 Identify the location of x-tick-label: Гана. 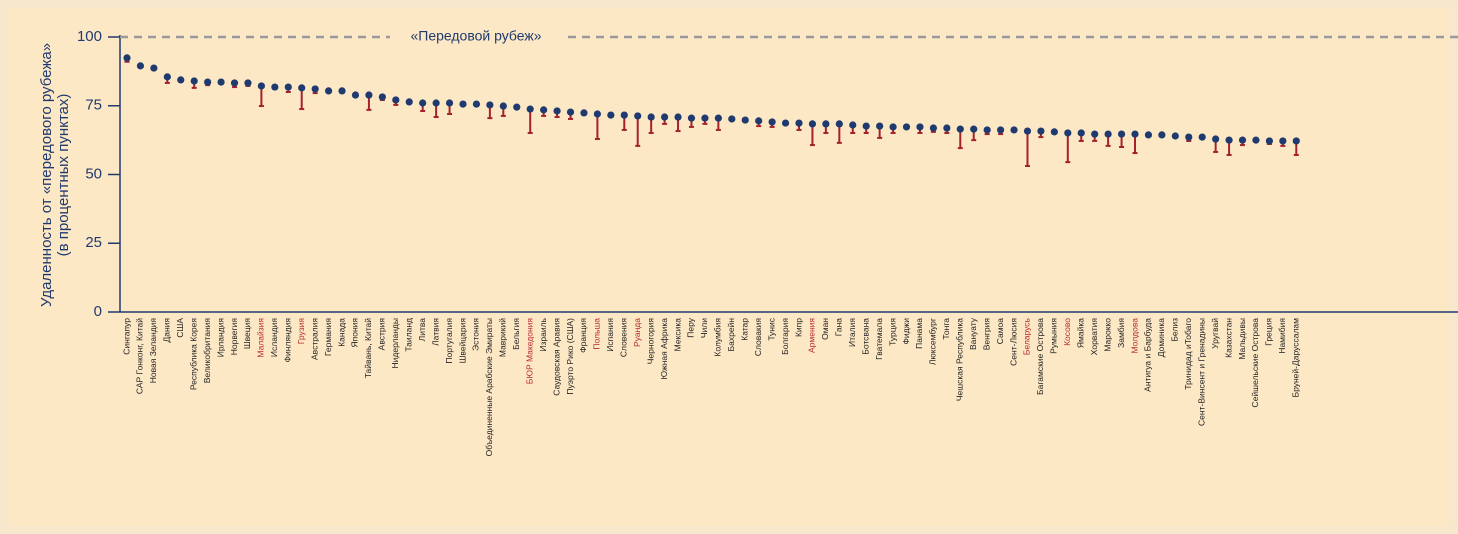
(839, 327).